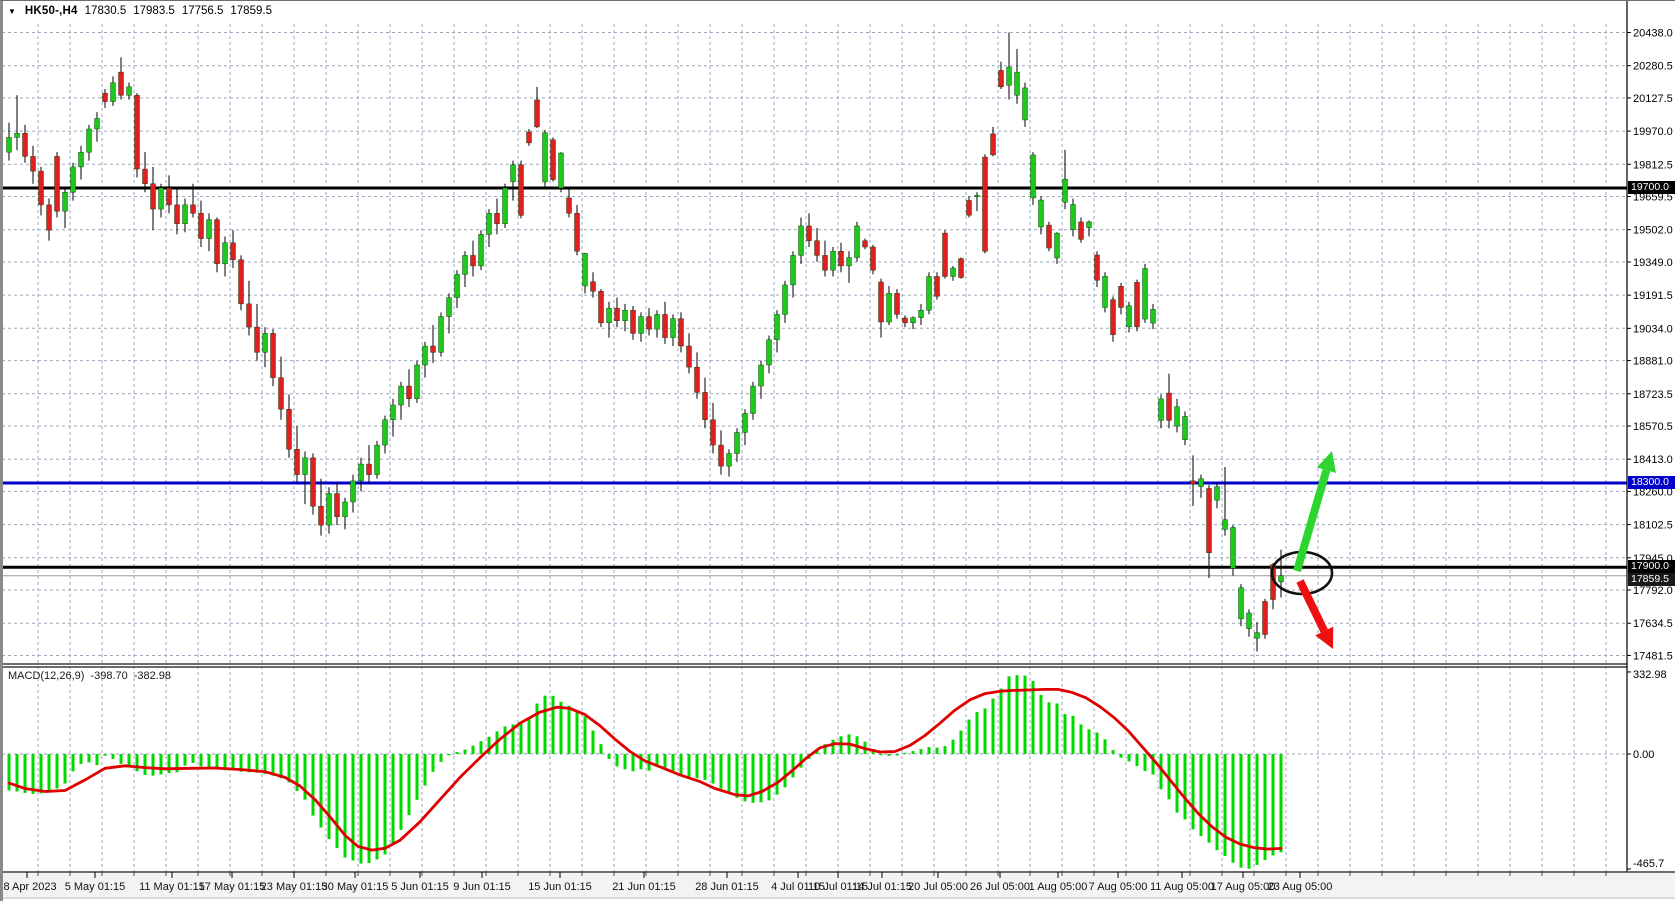 The image size is (1675, 901). I want to click on price-tick-label: 17481.5, so click(1653, 656).